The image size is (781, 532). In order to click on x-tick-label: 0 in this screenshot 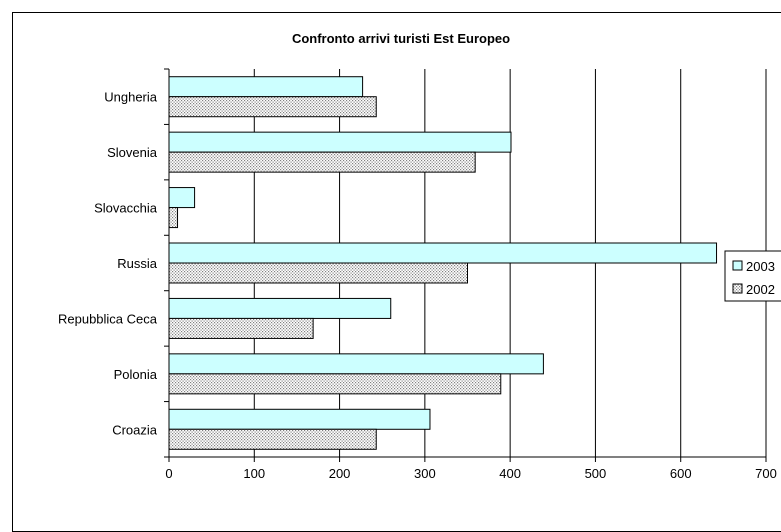, I will do `click(168, 473)`.